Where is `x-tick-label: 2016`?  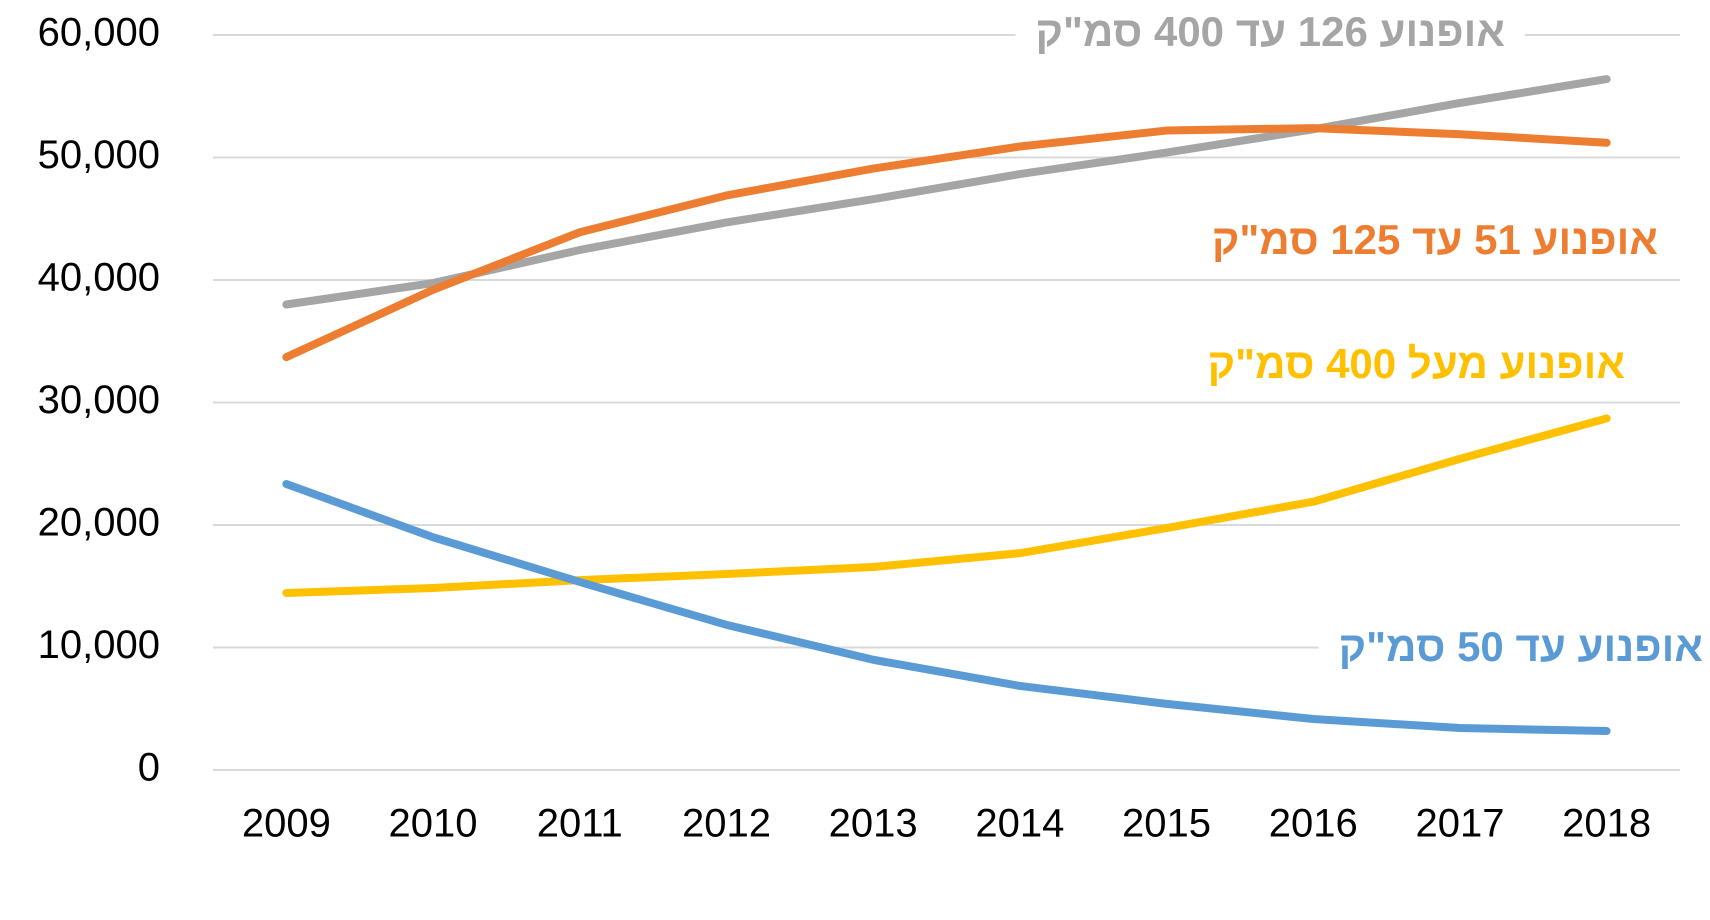 x-tick-label: 2016 is located at coordinates (1313, 824).